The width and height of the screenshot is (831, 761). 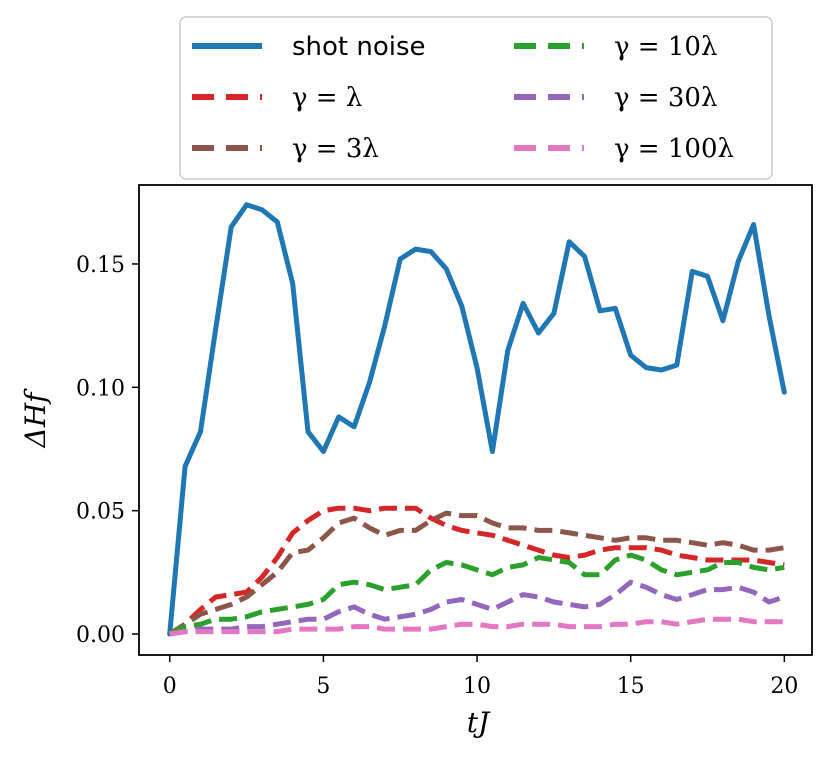 What do you see at coordinates (107, 450) in the screenshot?
I see `y-axis-ticks: 0.00 0.05 0.10 0.15` at bounding box center [107, 450].